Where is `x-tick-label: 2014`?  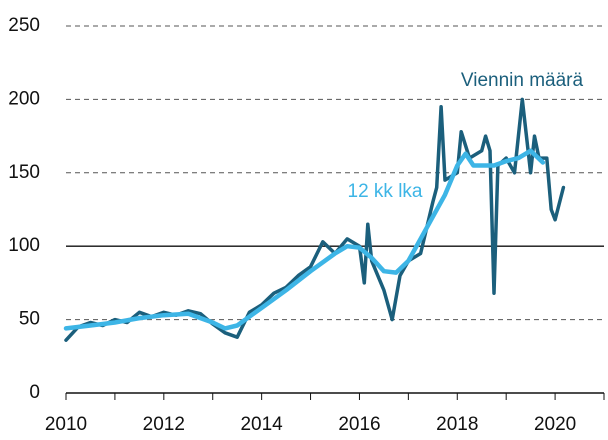 x-tick-label: 2014 is located at coordinates (261, 424).